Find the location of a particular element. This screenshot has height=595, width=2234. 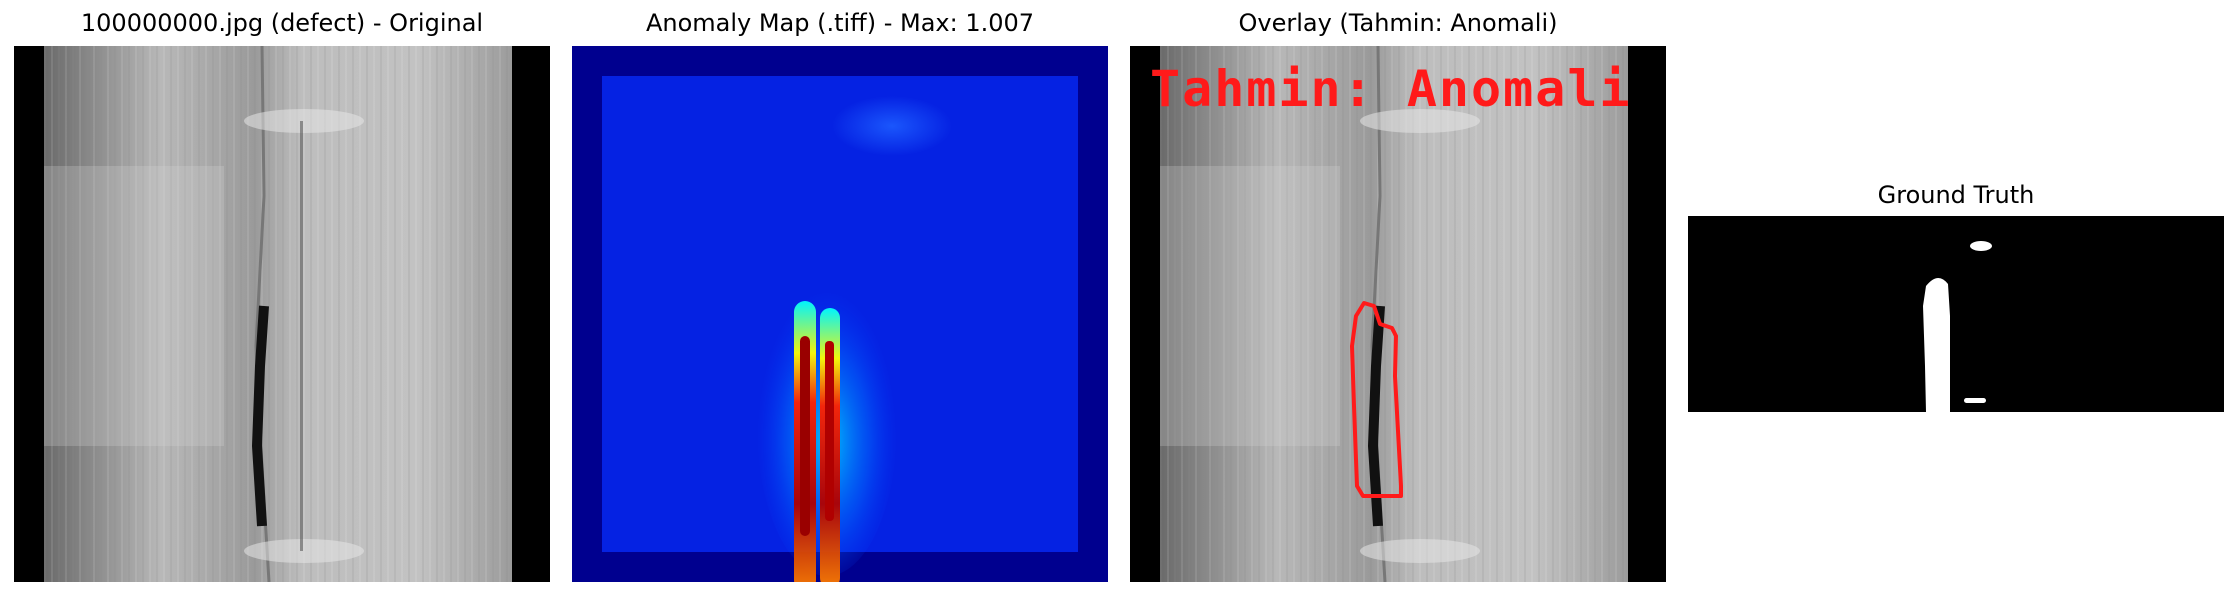

panel-title-overlay: Overlay (Tahmin: Anomali) is located at coordinates (1398, 23).